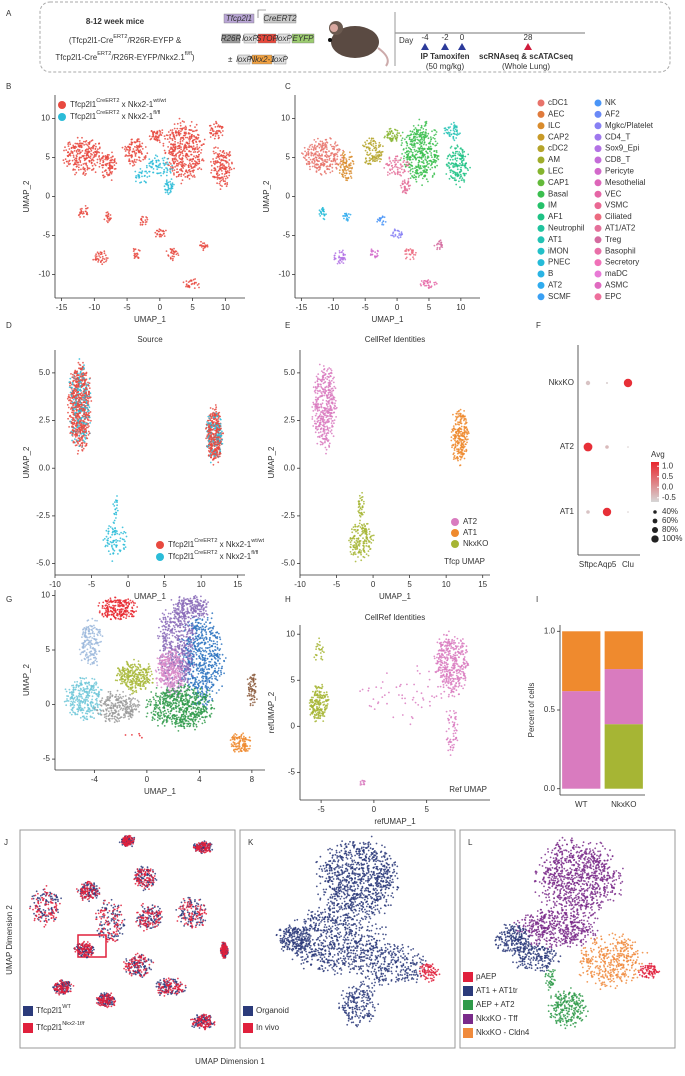 The image size is (685, 1076). Describe the element at coordinates (148, 57) in the screenshot. I see `text-part: /R26R-EYFP/Nkx2.1` at that location.